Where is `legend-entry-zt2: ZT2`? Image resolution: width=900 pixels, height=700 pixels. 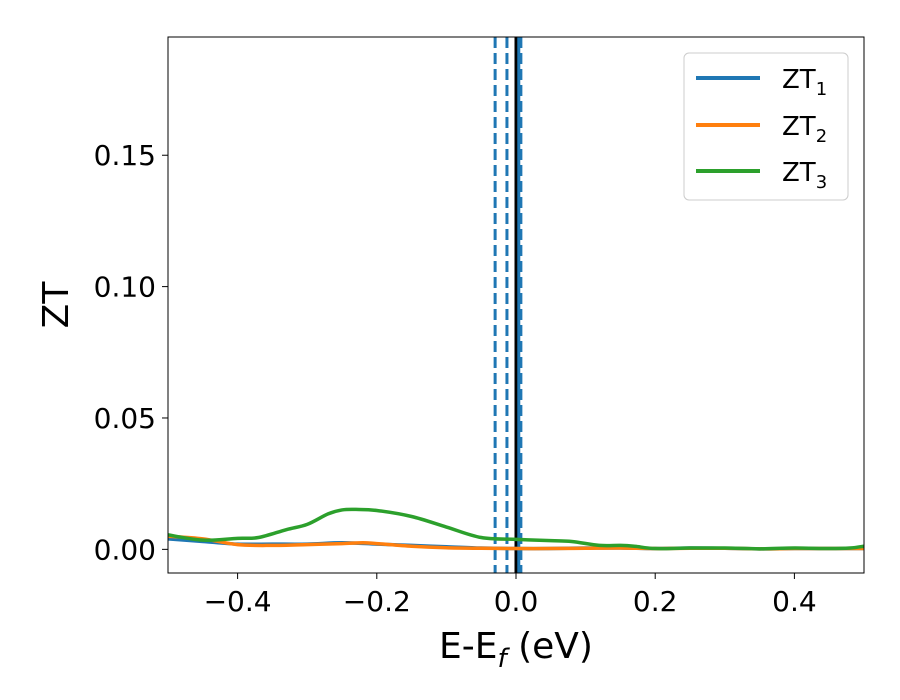 legend-entry-zt2: ZT2 is located at coordinates (761, 129).